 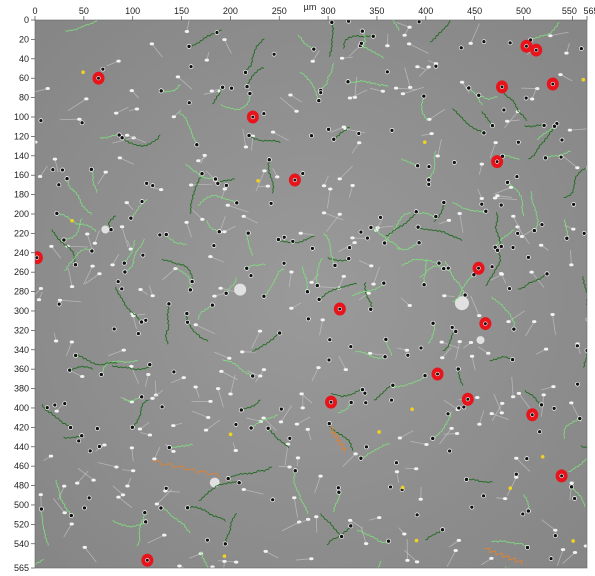 I want to click on x-tick-label: 250, so click(x=279, y=11).